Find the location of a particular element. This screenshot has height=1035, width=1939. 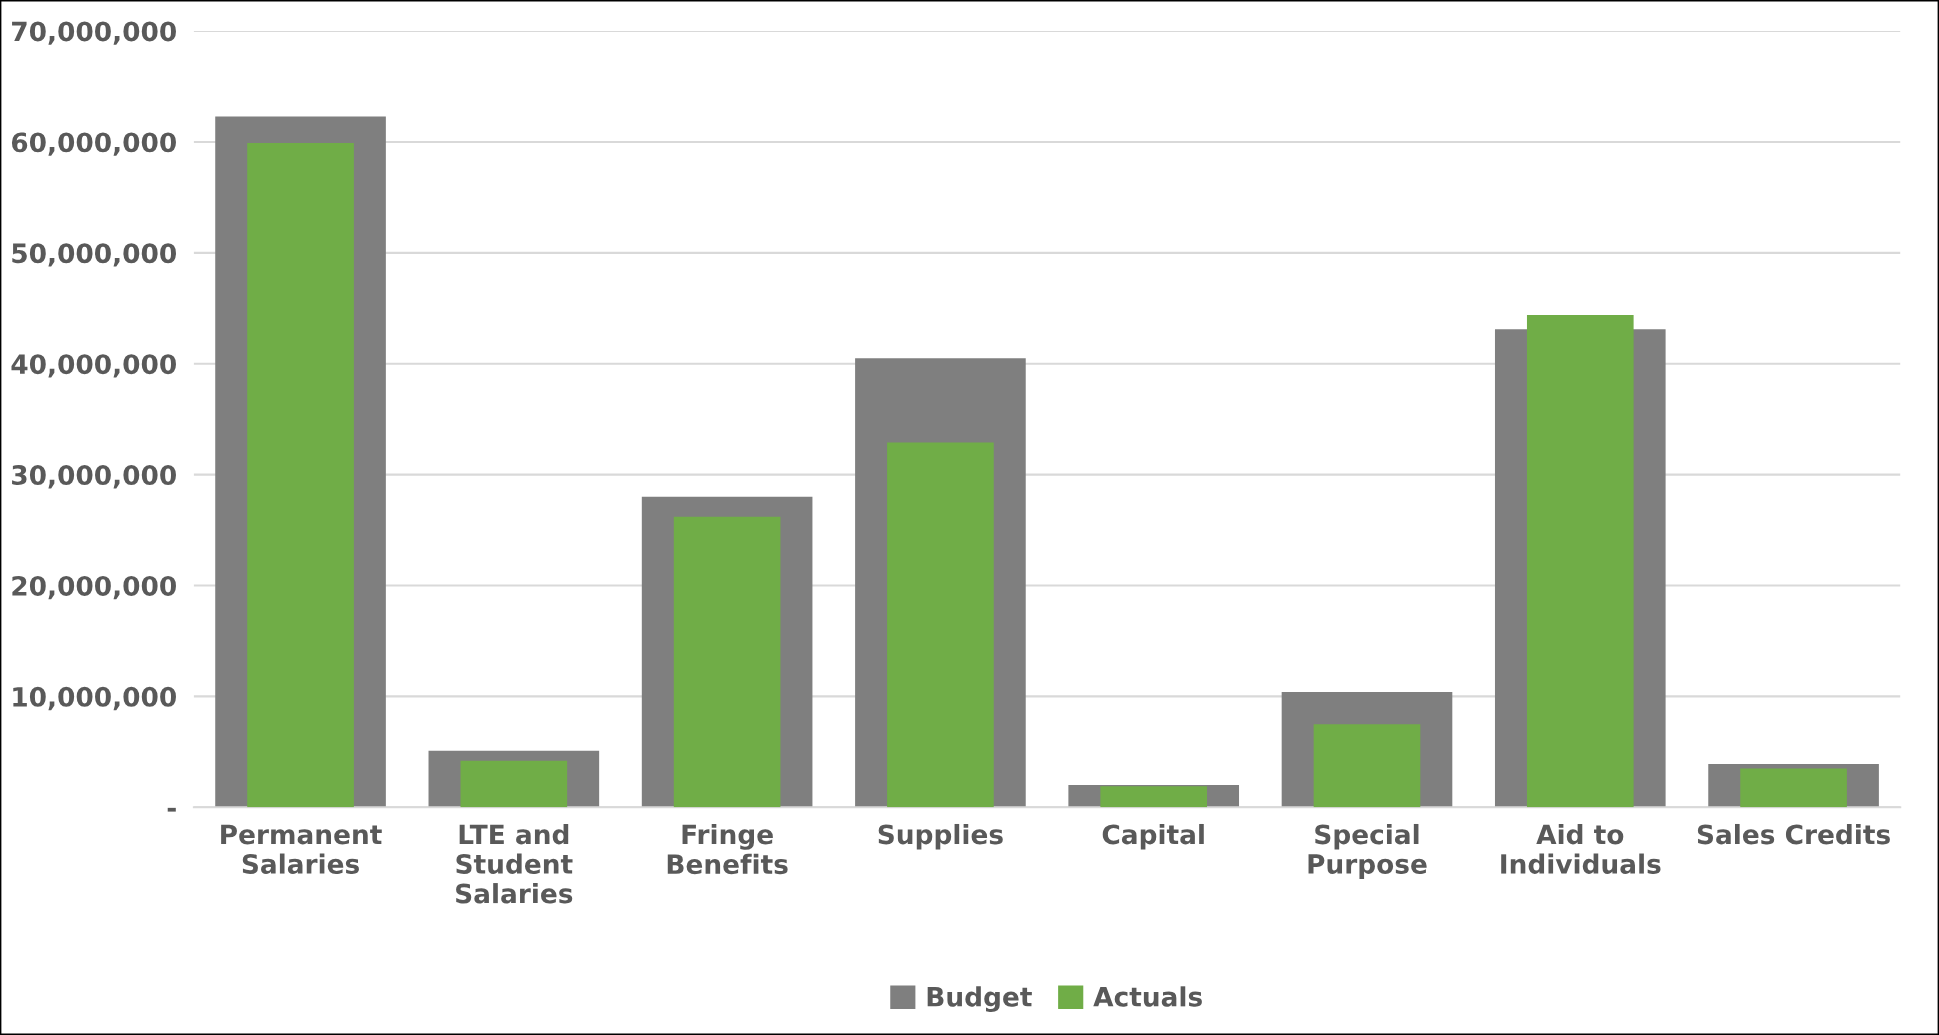

legend-label: Actuals is located at coordinates (1147, 996).